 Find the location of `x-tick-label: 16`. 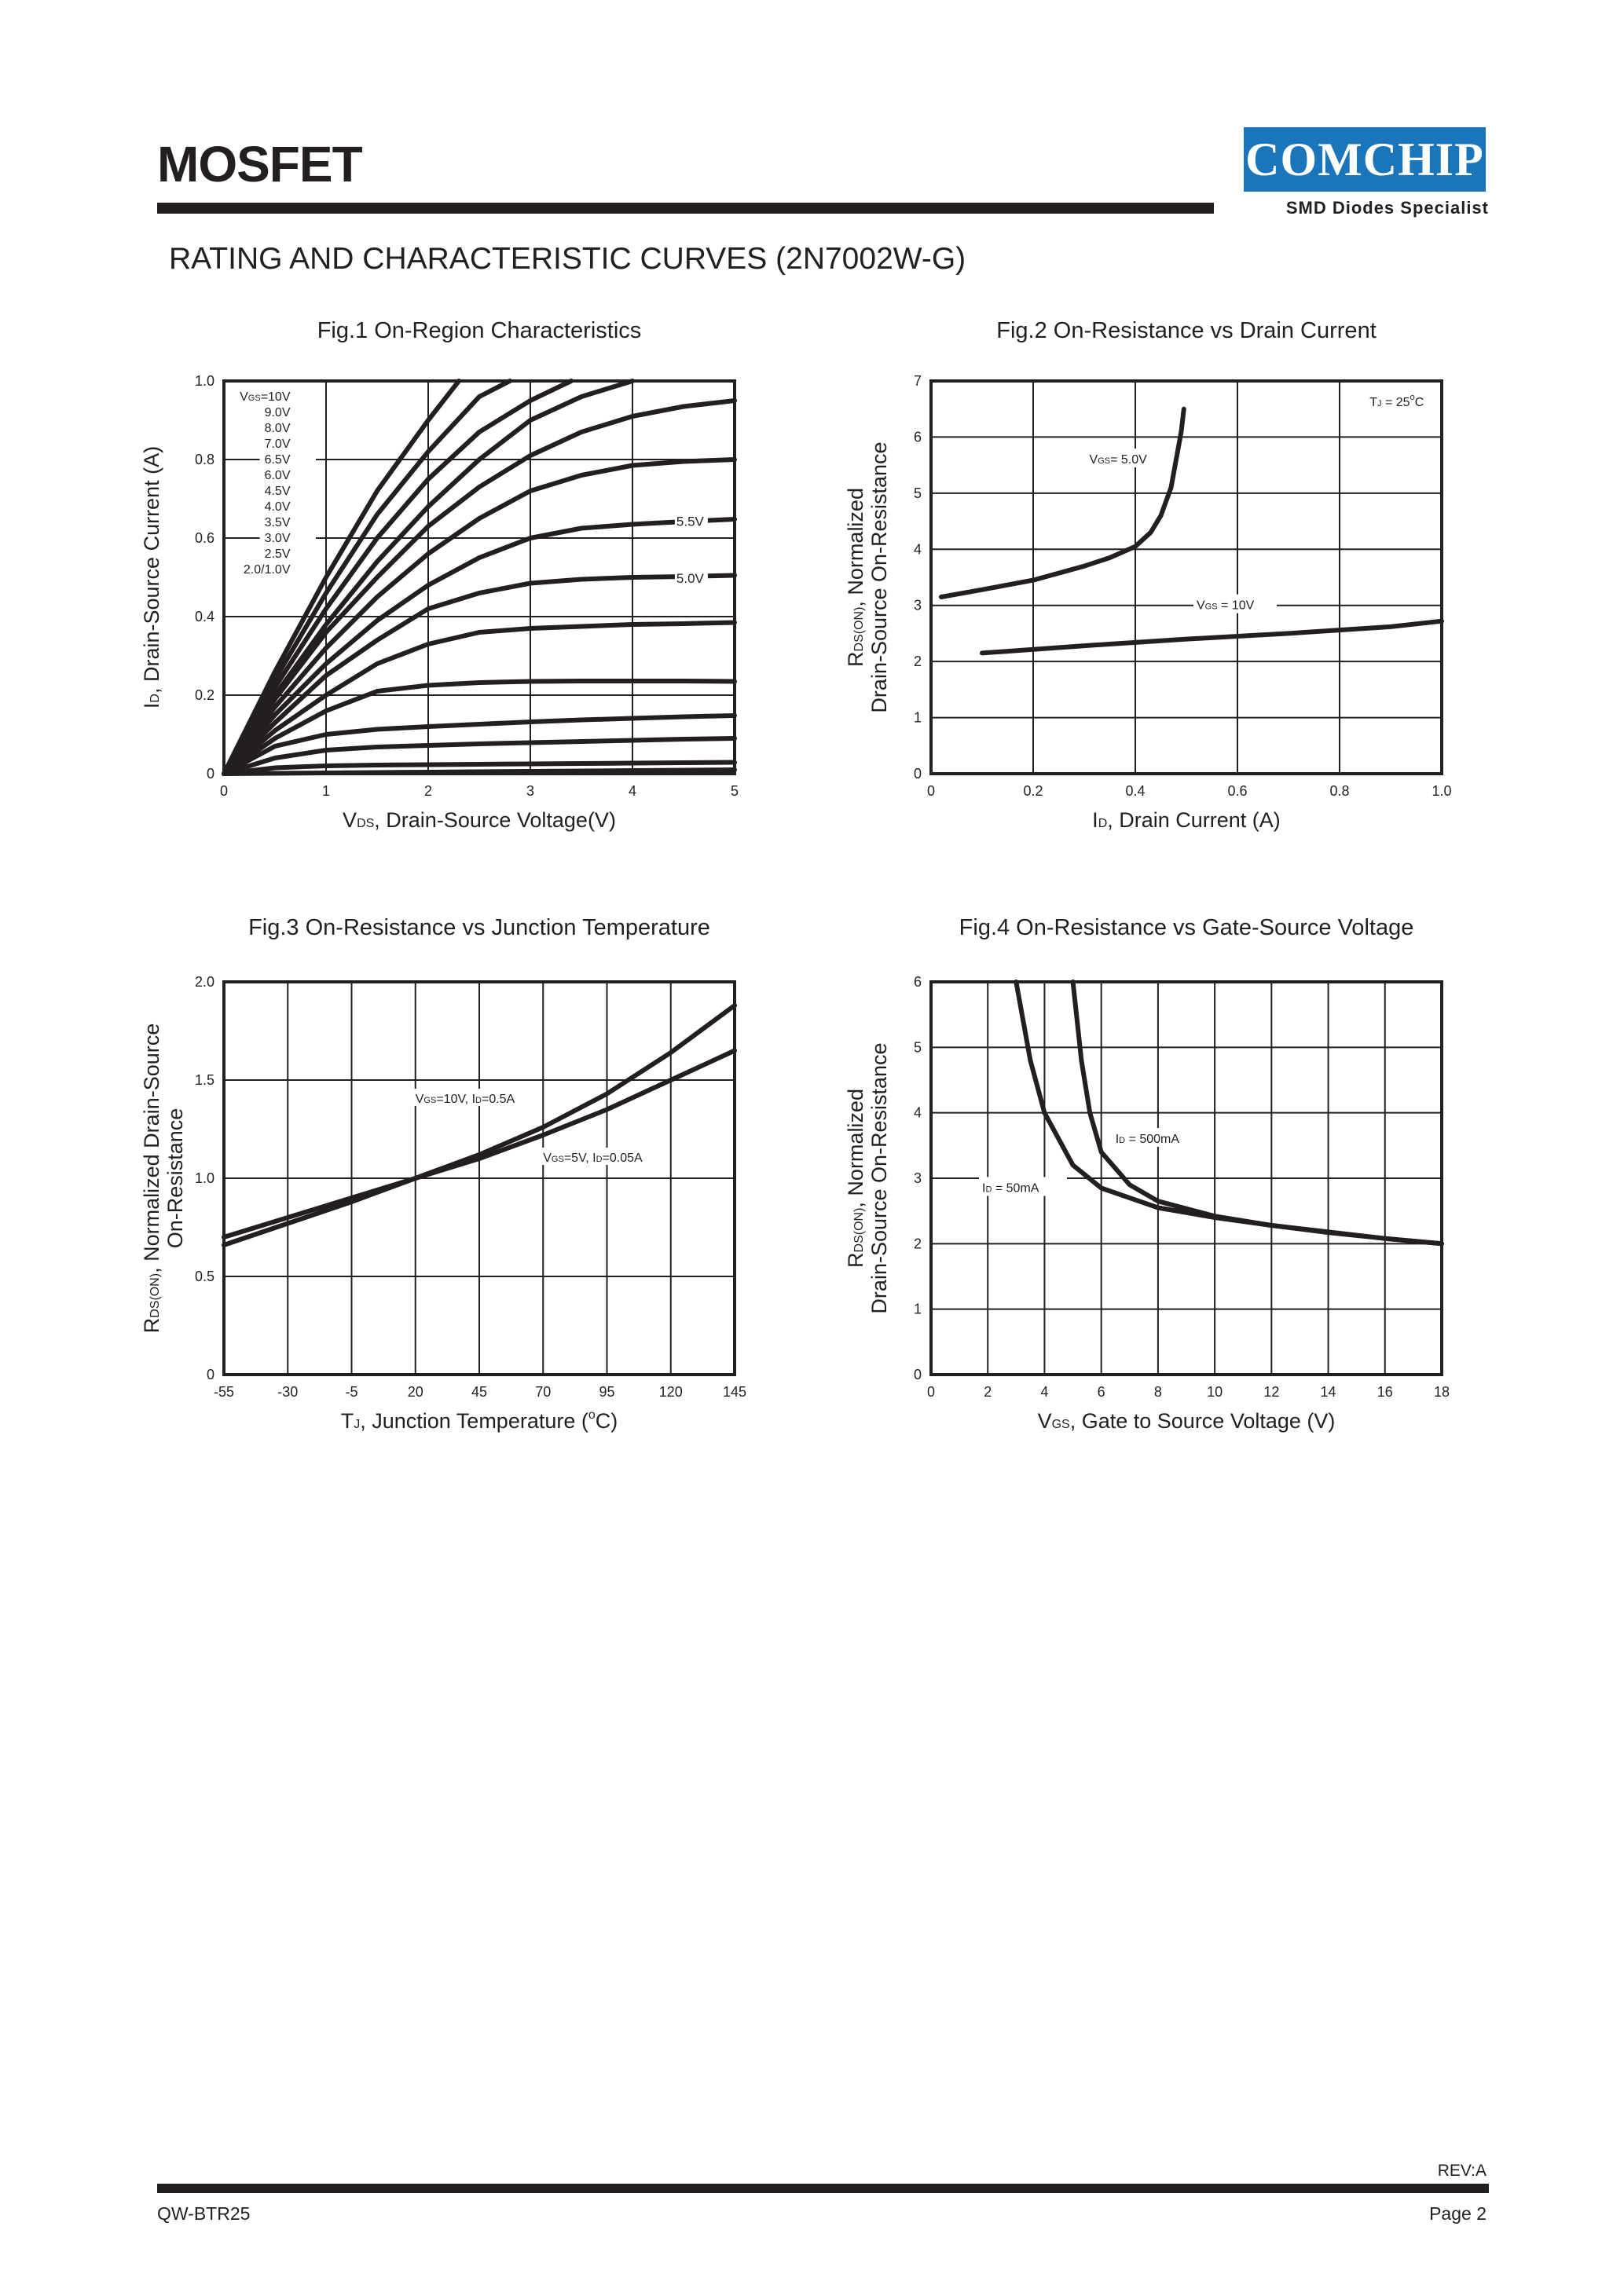

x-tick-label: 16 is located at coordinates (1385, 1392).